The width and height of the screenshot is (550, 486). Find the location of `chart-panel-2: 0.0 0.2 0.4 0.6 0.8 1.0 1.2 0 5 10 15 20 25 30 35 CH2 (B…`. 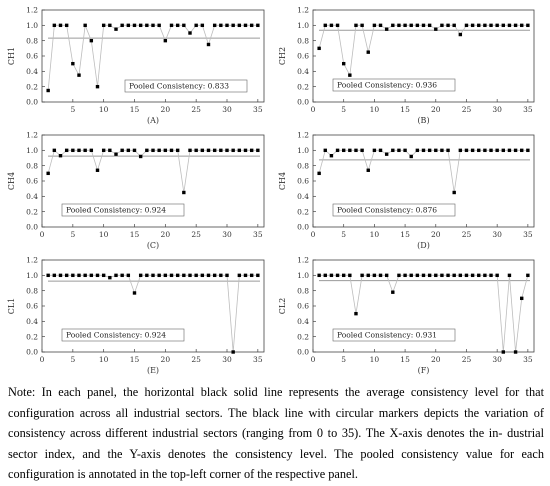

chart-panel-2: 0.0 0.2 0.4 0.6 0.8 1.0 1.2 0 5 10 15 20 25 30 35 CH2 (B… is located at coordinates (406, 65).